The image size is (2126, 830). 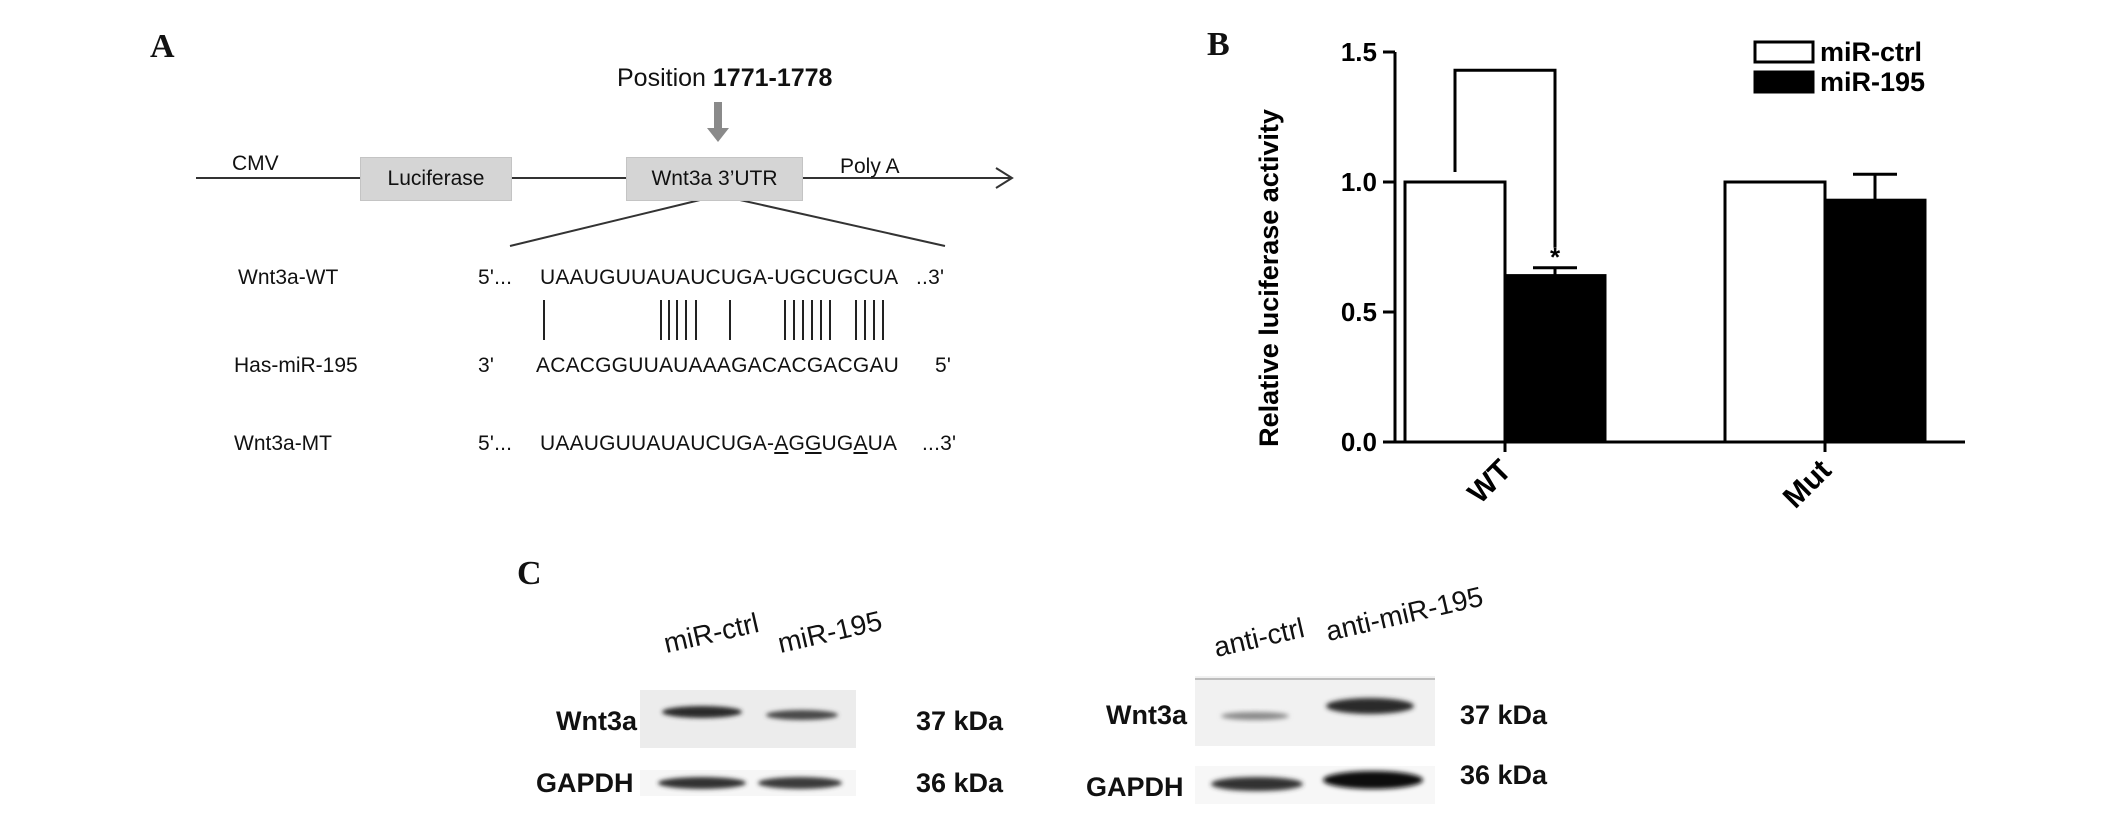 I want to click on mir-row-prefix: 3', so click(x=486, y=365).